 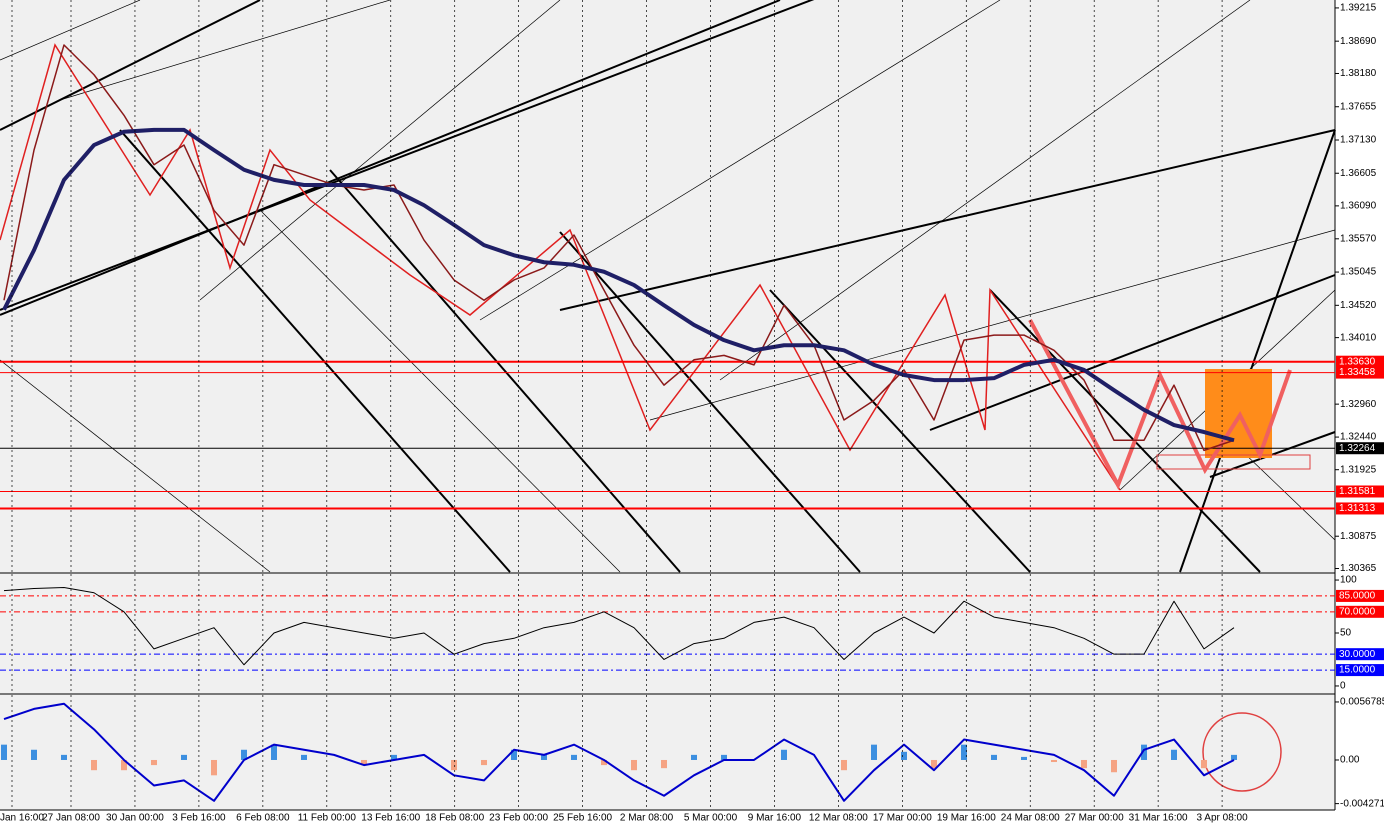 What do you see at coordinates (1358, 536) in the screenshot?
I see `y-tick-label: 1.30875` at bounding box center [1358, 536].